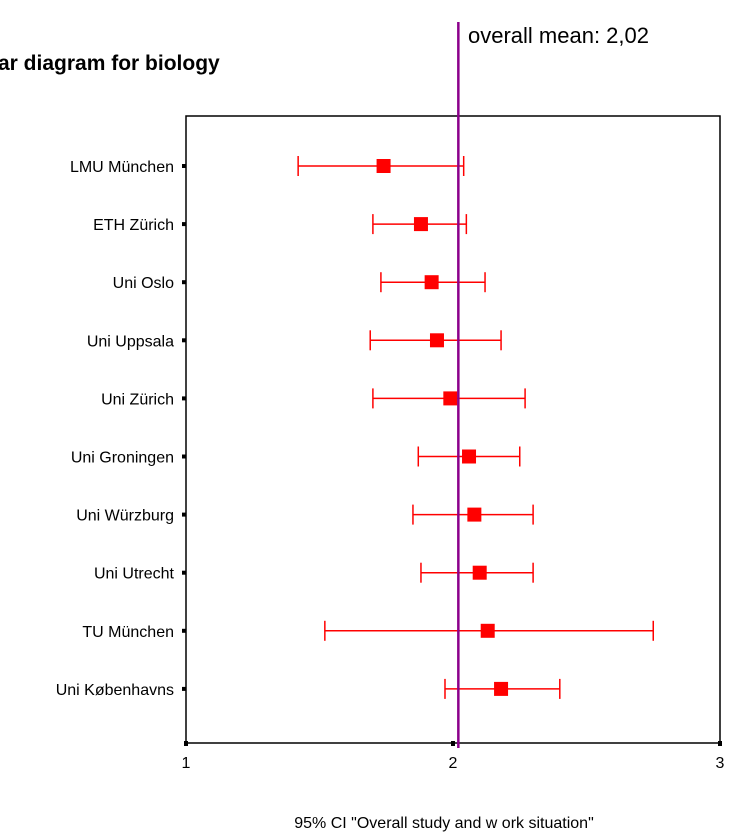  Describe the element at coordinates (453, 763) in the screenshot. I see `x-tick-label: 2` at that location.